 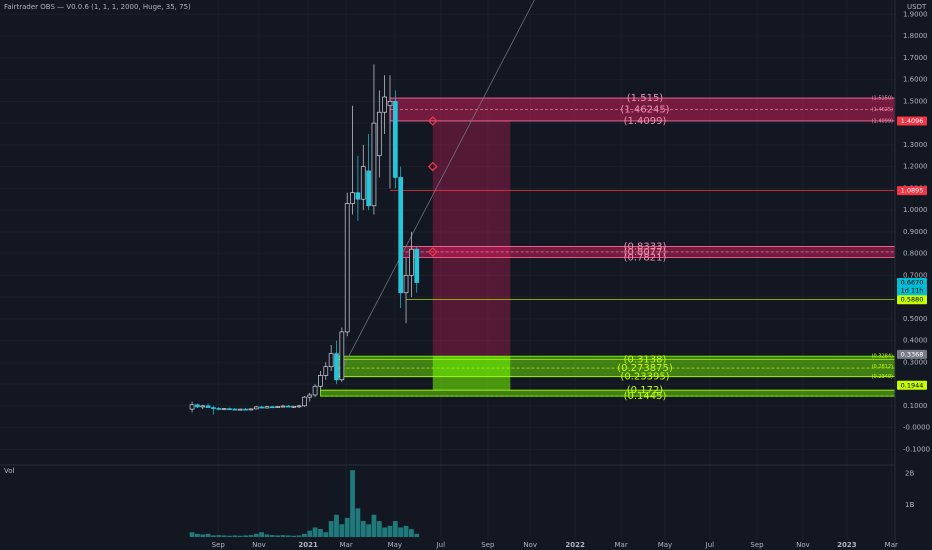 I want to click on y-tick-label: 1.8000, so click(x=915, y=36).